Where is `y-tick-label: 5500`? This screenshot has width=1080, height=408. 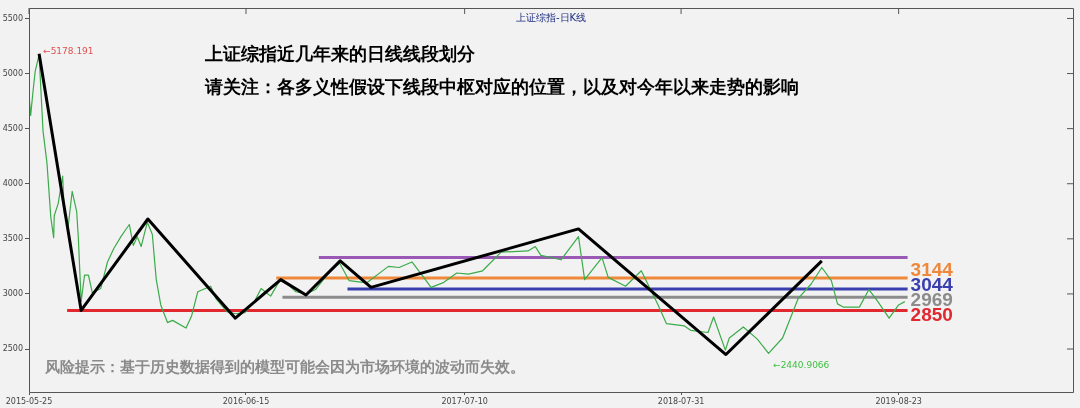
y-tick-label: 5500 is located at coordinates (12, 18).